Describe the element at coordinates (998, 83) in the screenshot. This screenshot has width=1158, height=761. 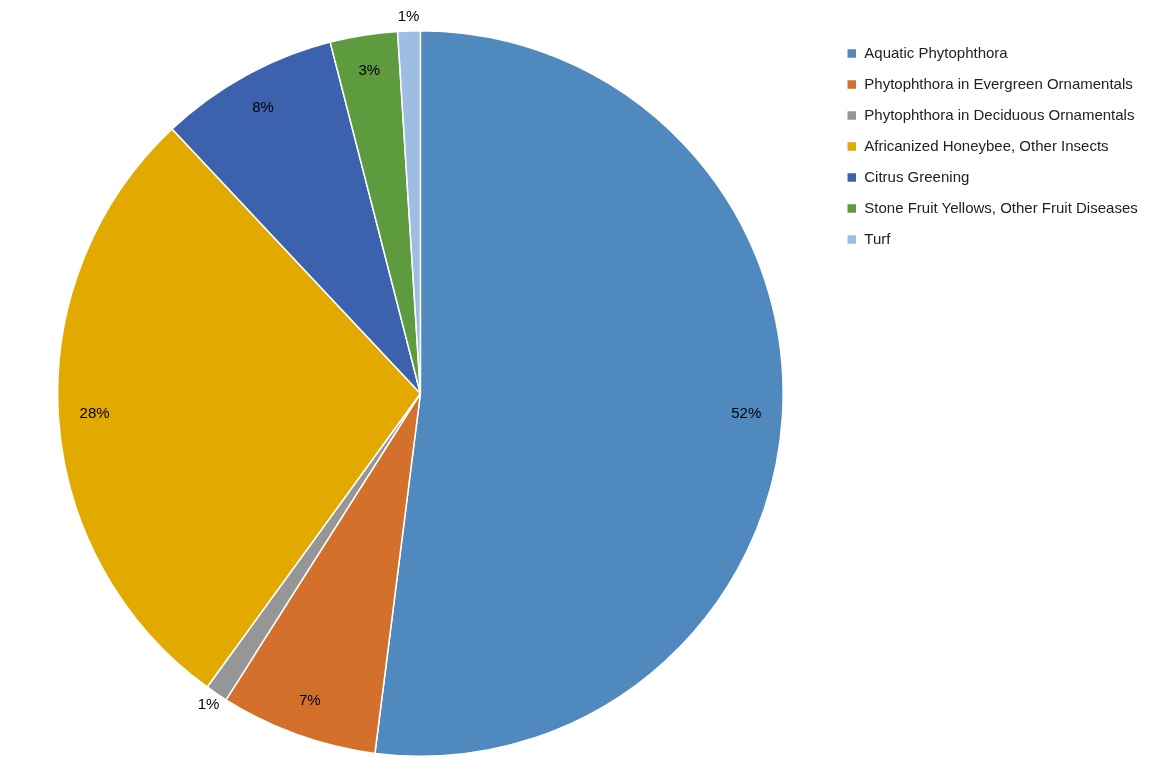
I see `legend-label: Phytophthora in Evergreen Ornamentals` at that location.